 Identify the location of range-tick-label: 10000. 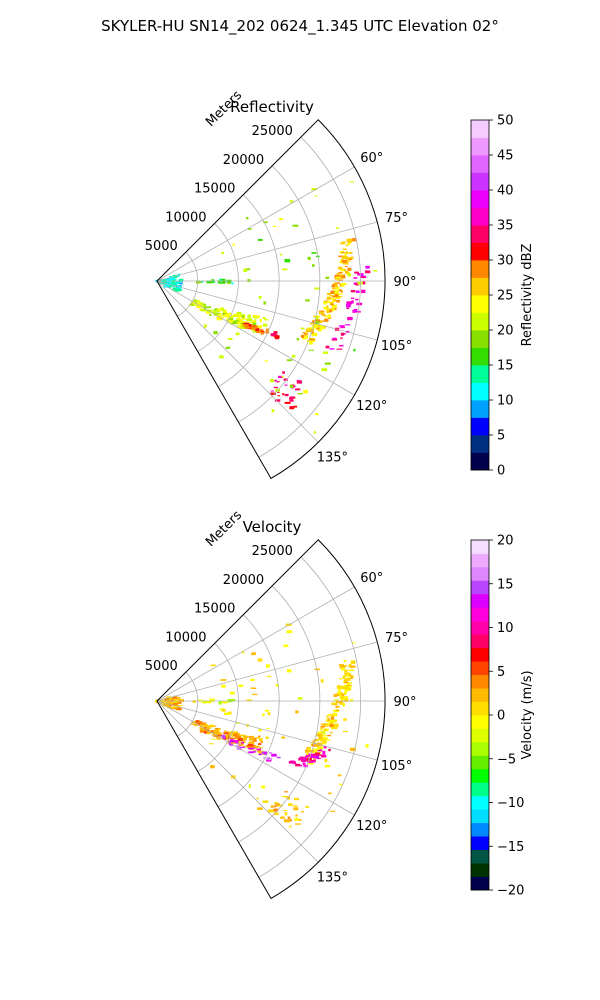
(185, 637).